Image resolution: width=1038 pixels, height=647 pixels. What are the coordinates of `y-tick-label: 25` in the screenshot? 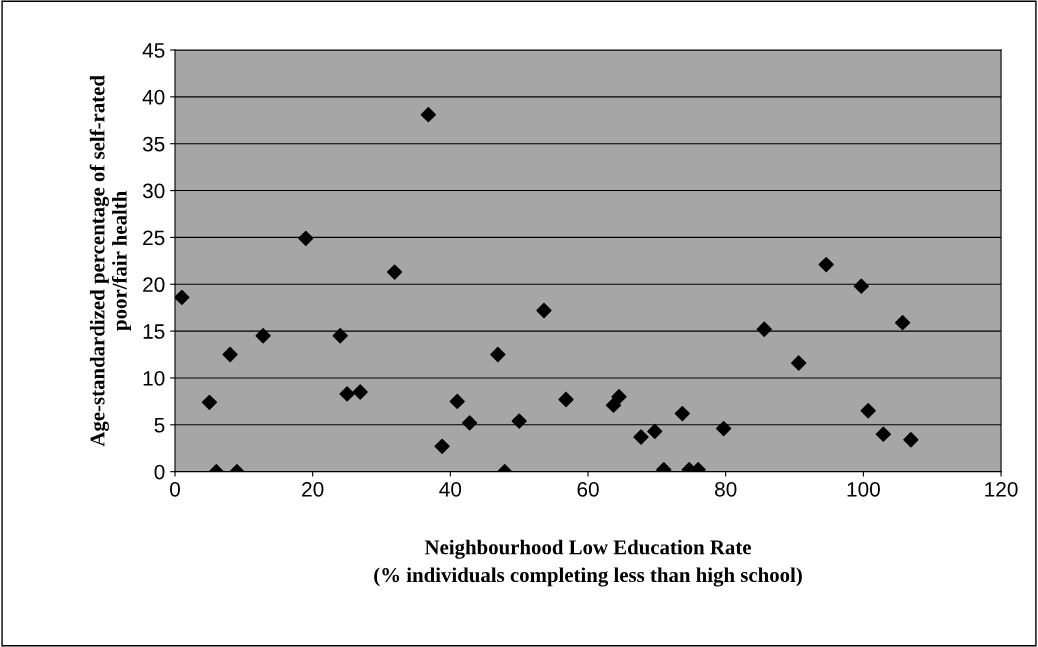 It's located at (154, 238).